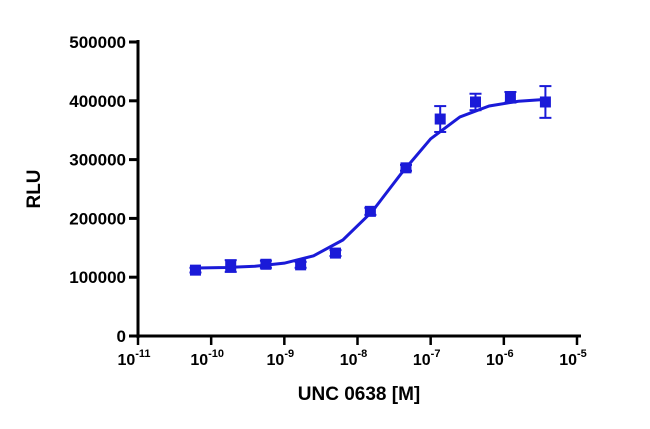 Image resolution: width=650 pixels, height=429 pixels. What do you see at coordinates (582, 354) in the screenshot?
I see `x-tick-exponent: -5` at bounding box center [582, 354].